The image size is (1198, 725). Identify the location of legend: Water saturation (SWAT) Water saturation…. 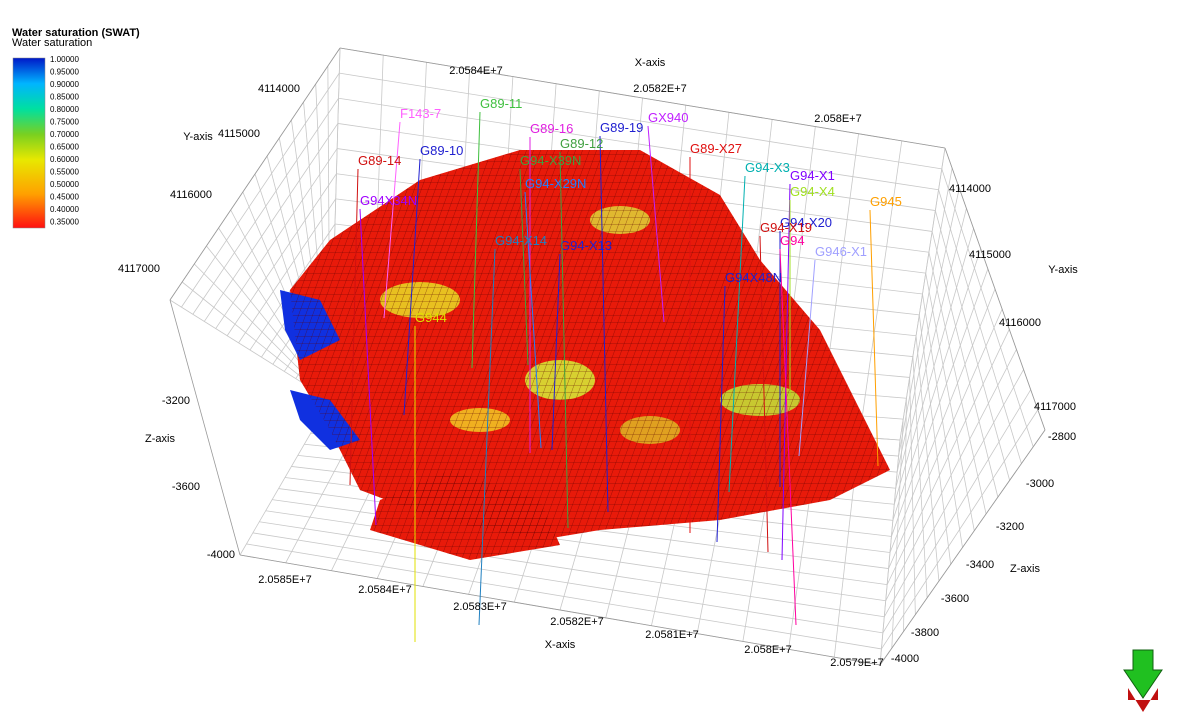
(76, 128).